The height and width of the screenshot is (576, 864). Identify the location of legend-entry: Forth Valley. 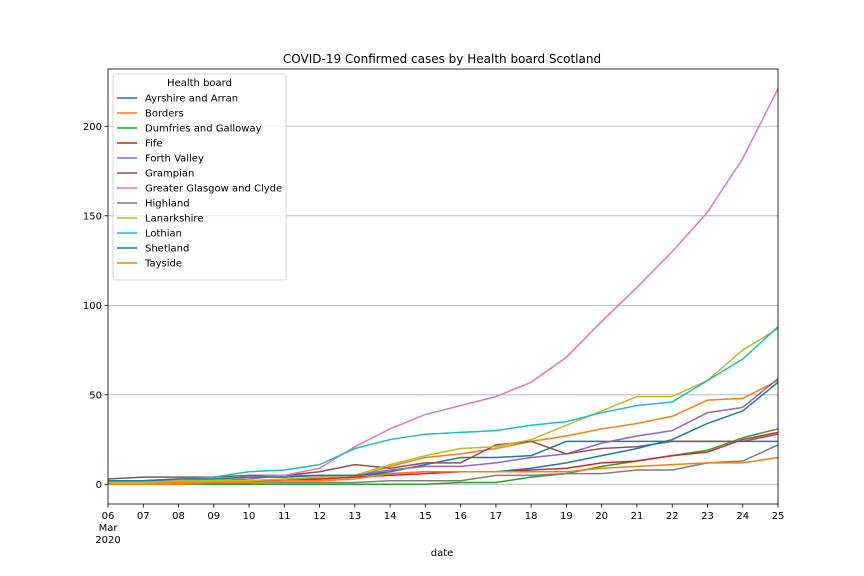
(174, 159).